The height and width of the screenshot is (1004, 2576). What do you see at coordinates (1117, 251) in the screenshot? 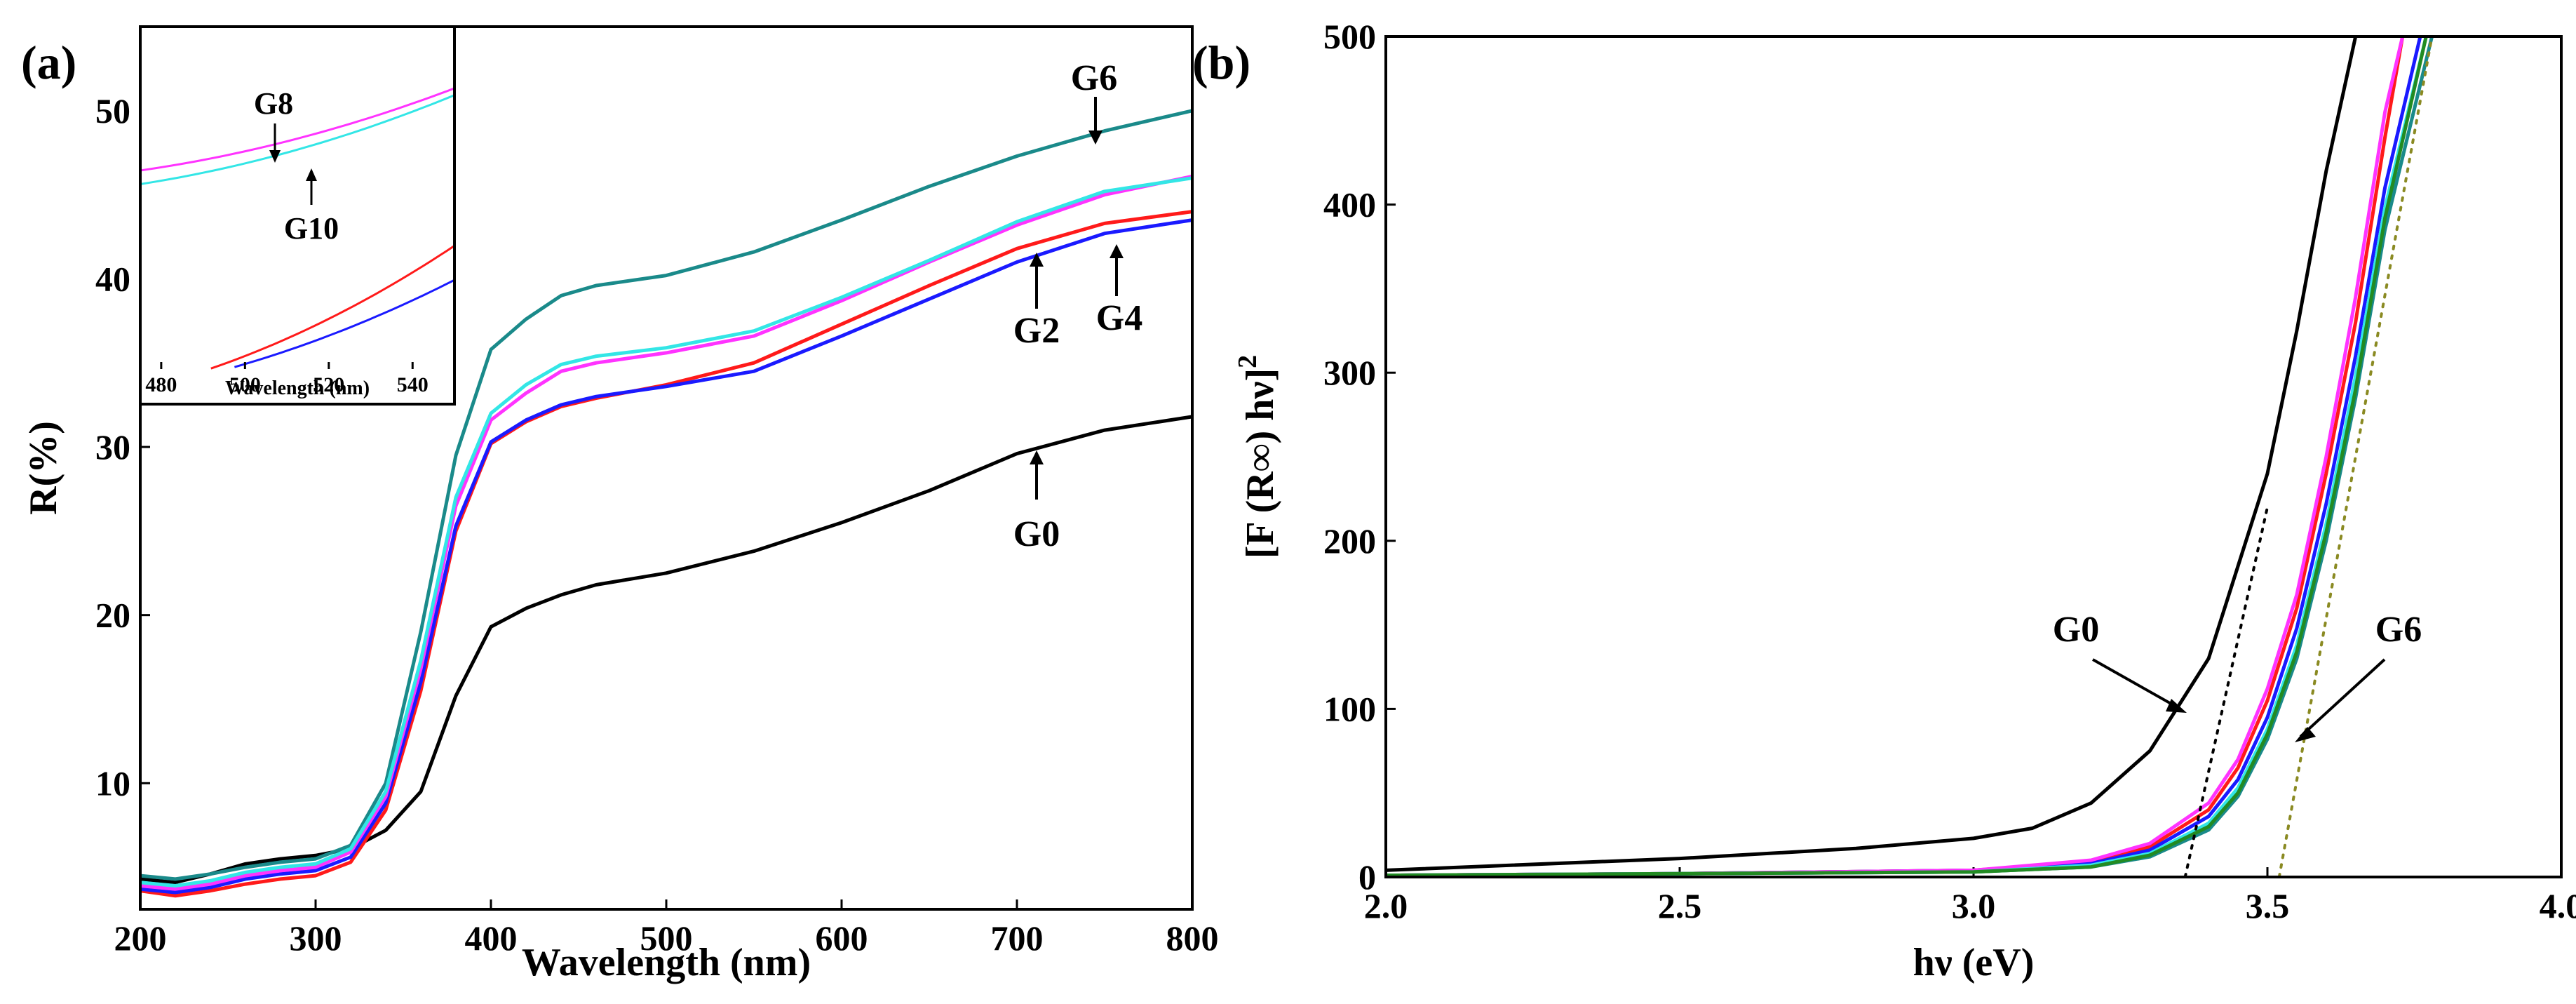
I see `arrowhead-g4` at bounding box center [1117, 251].